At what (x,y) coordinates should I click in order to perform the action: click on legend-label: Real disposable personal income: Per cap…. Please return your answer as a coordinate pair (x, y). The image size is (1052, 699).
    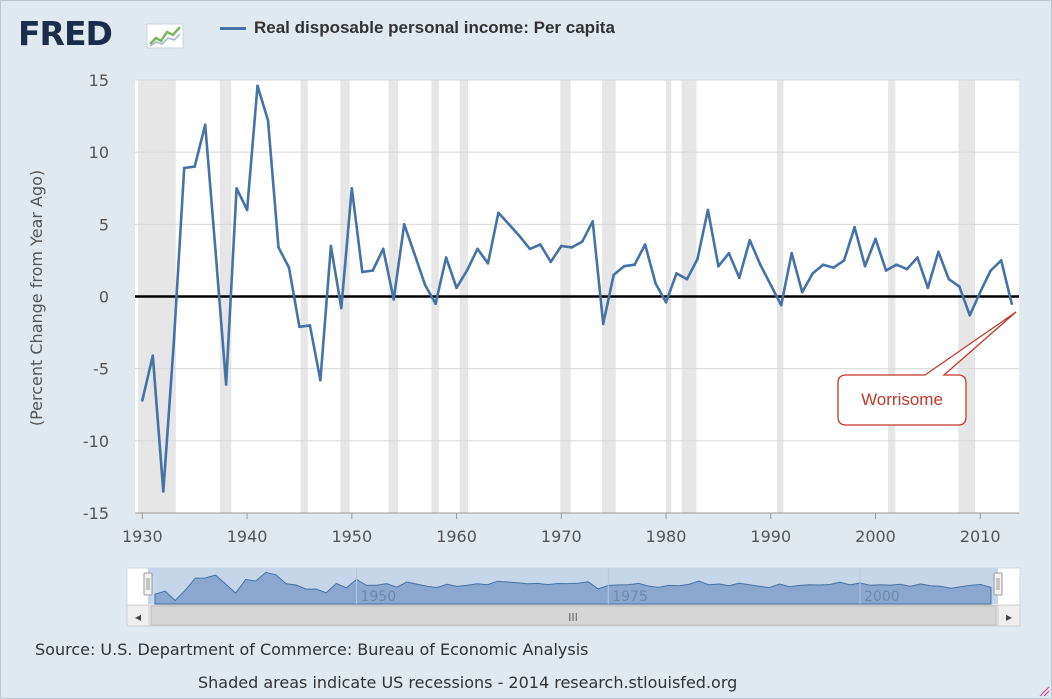
    Looking at the image, I should click on (434, 27).